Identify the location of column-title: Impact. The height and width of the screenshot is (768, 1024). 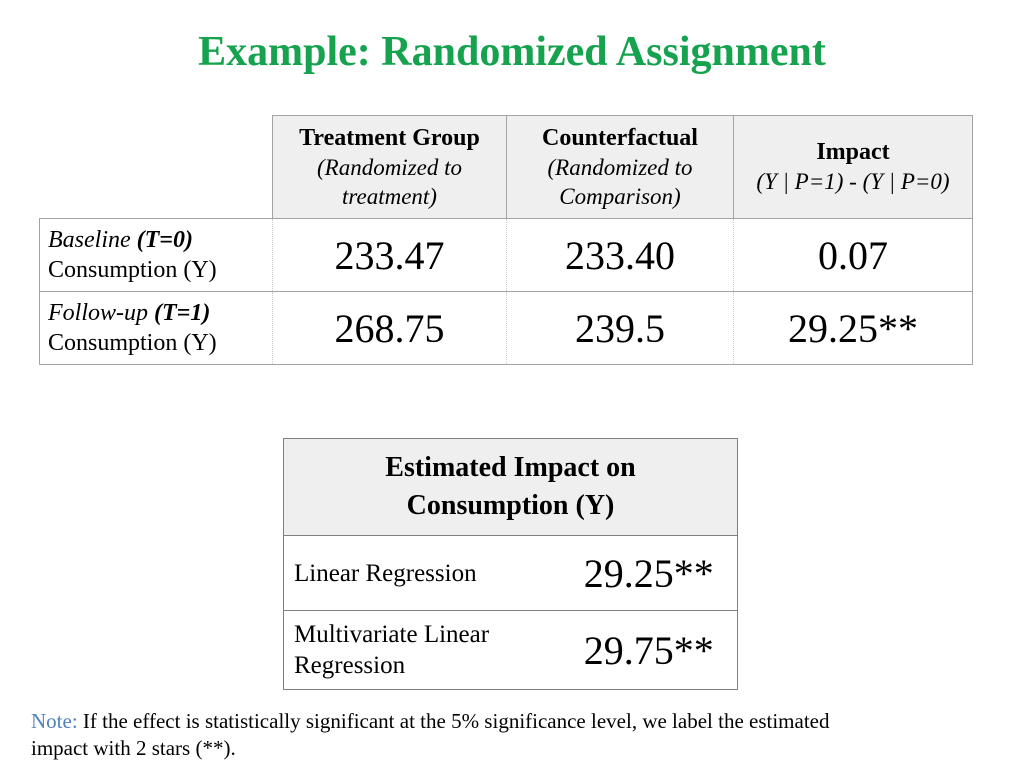
(853, 152).